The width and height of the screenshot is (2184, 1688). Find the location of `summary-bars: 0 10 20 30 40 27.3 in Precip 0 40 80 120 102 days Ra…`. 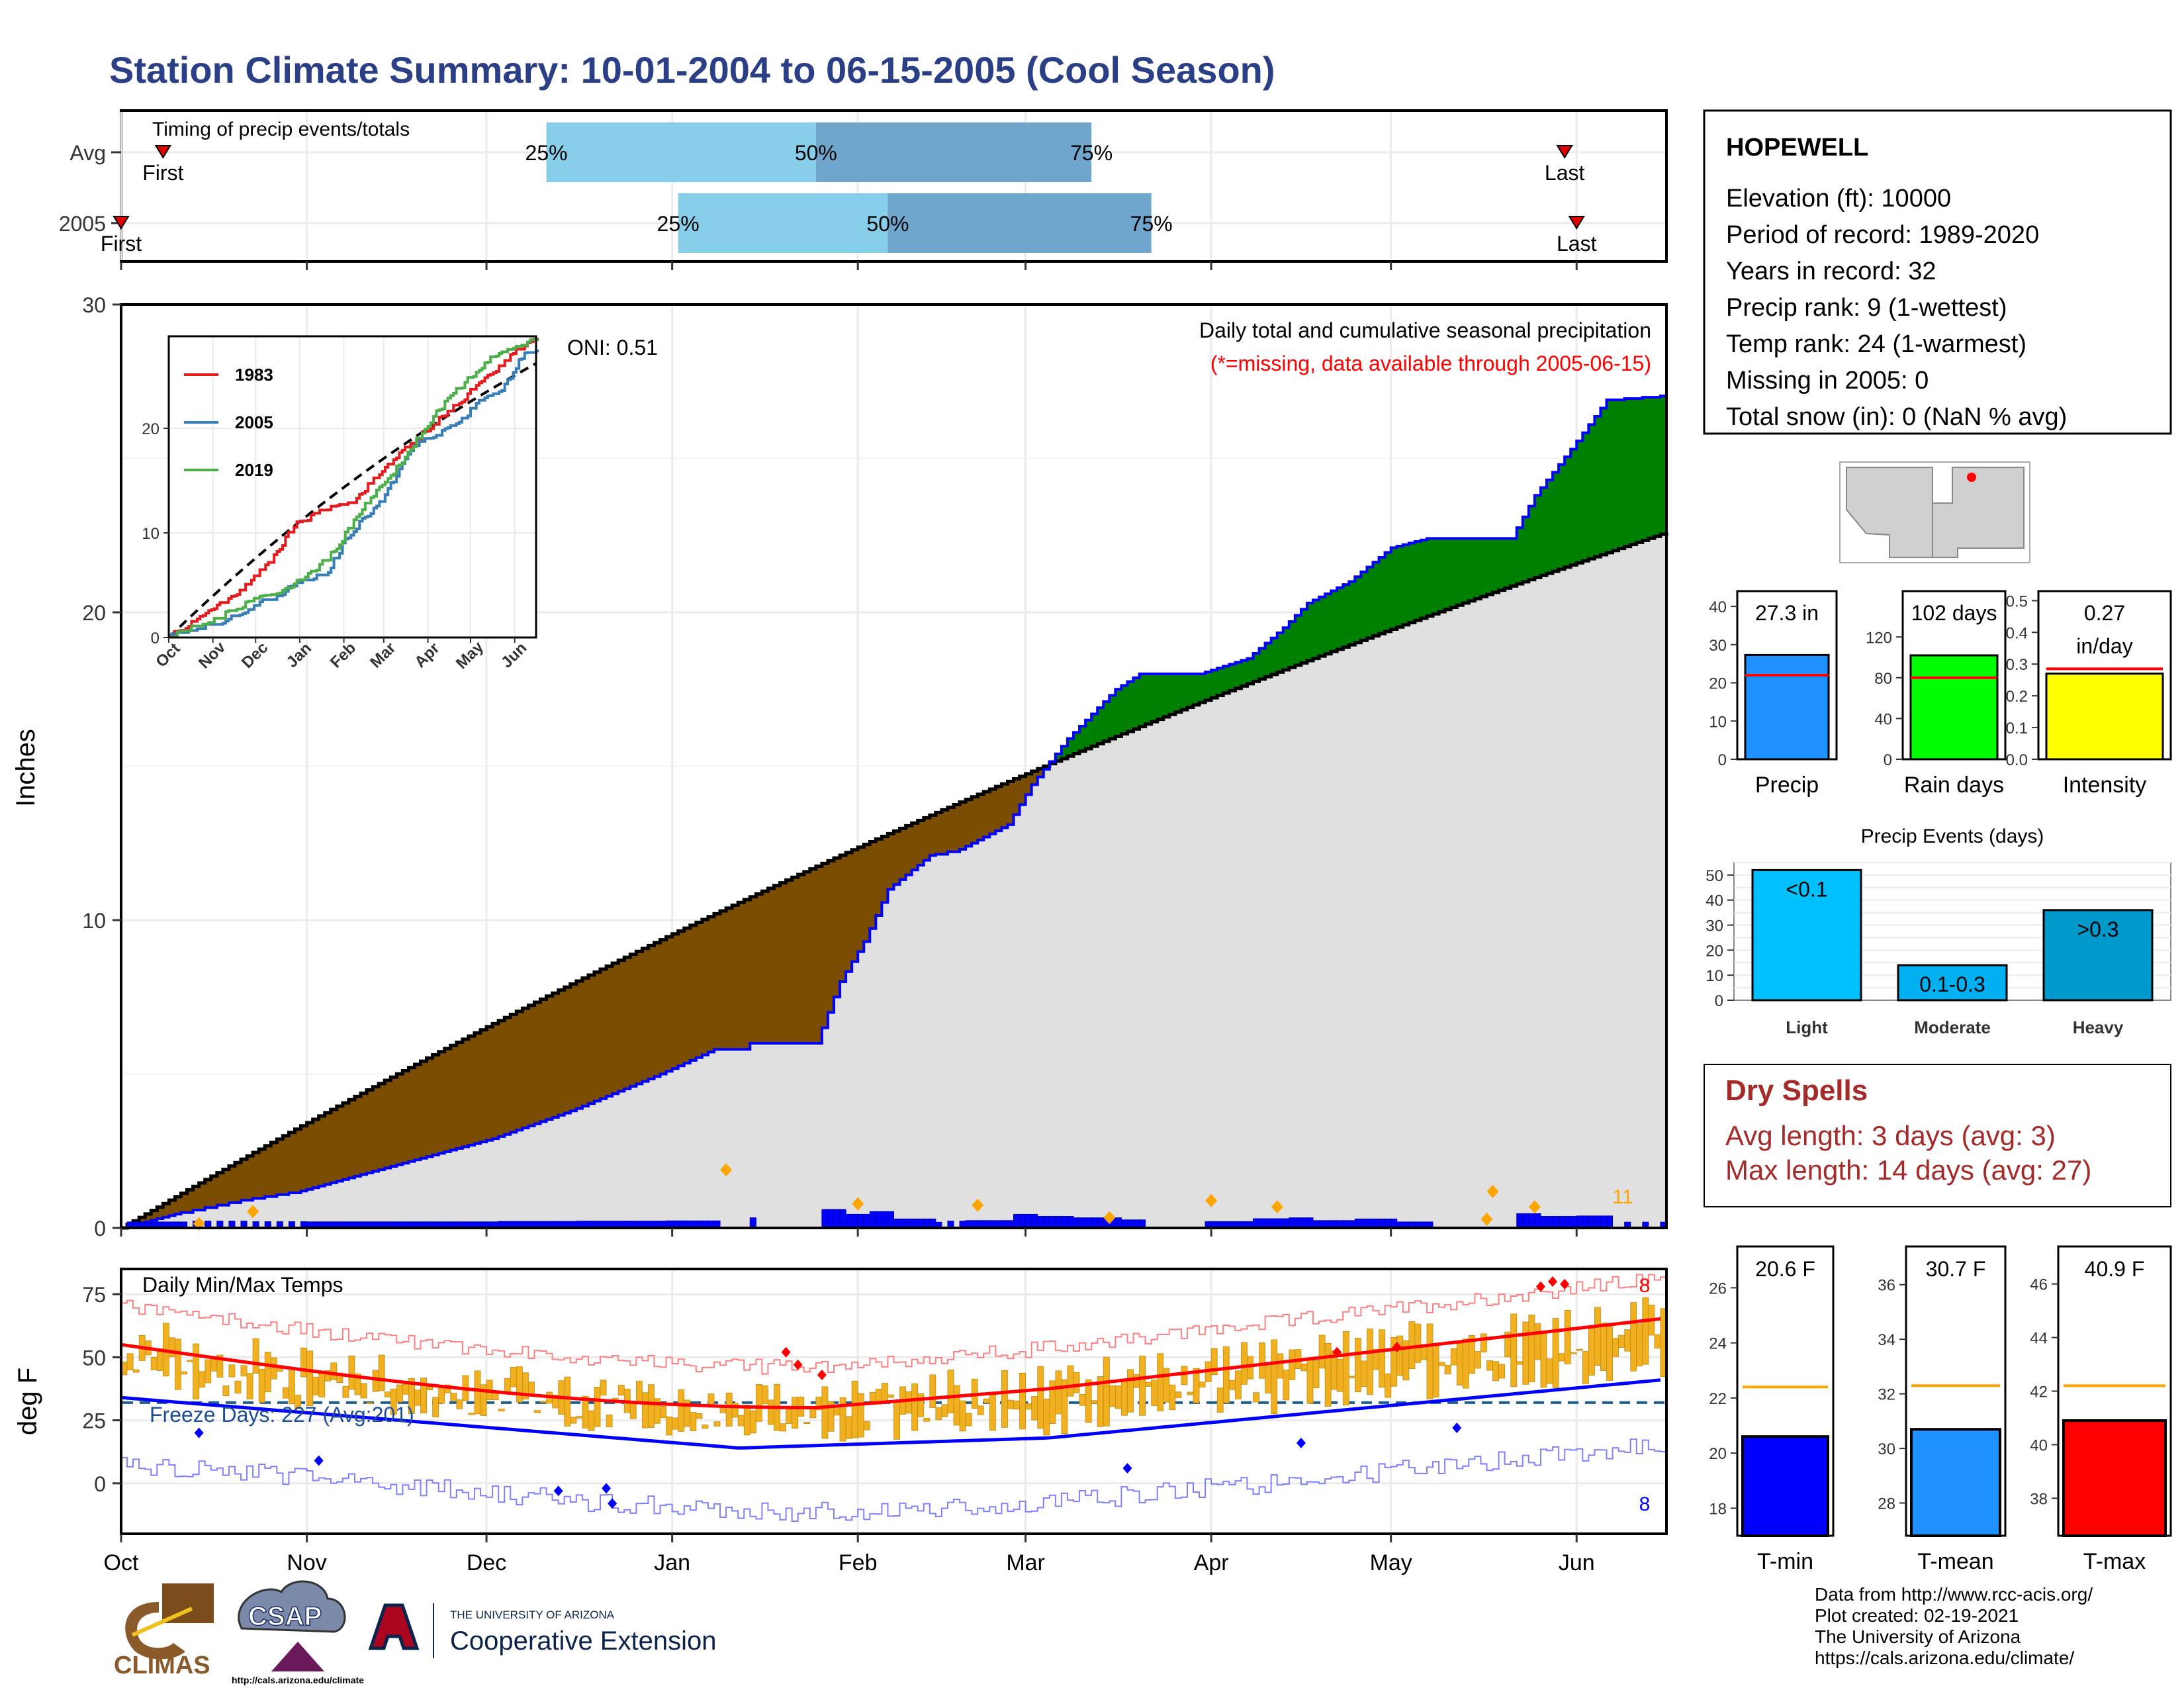

summary-bars: 0 10 20 30 40 27.3 in Precip 0 40 80 120 102 days Ra… is located at coordinates (1940, 694).